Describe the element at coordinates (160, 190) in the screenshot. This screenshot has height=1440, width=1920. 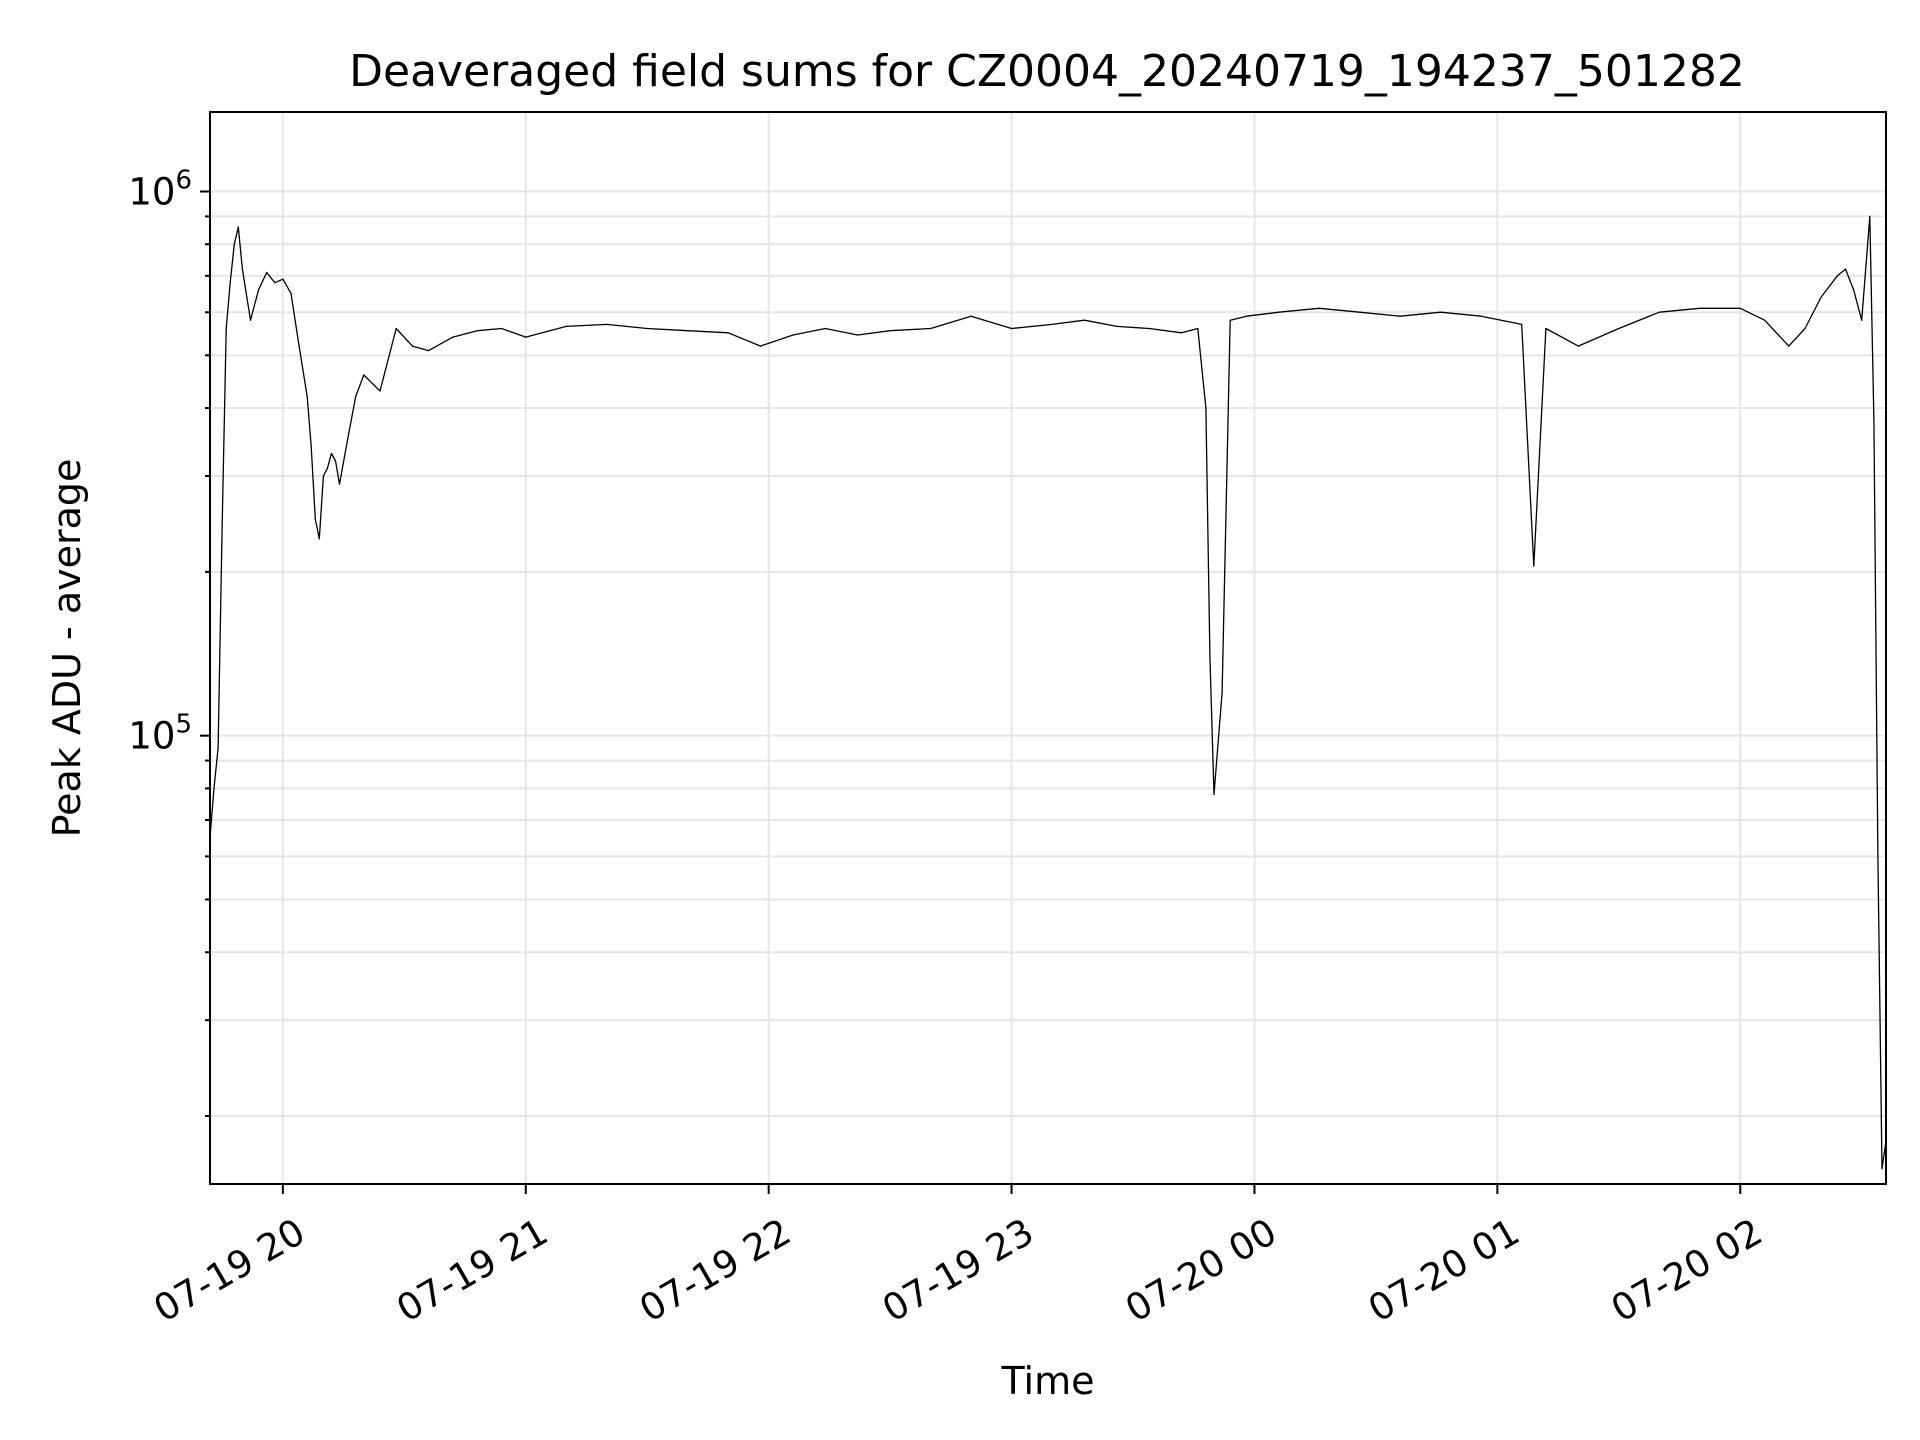
I see `y-tick-label: 106` at that location.